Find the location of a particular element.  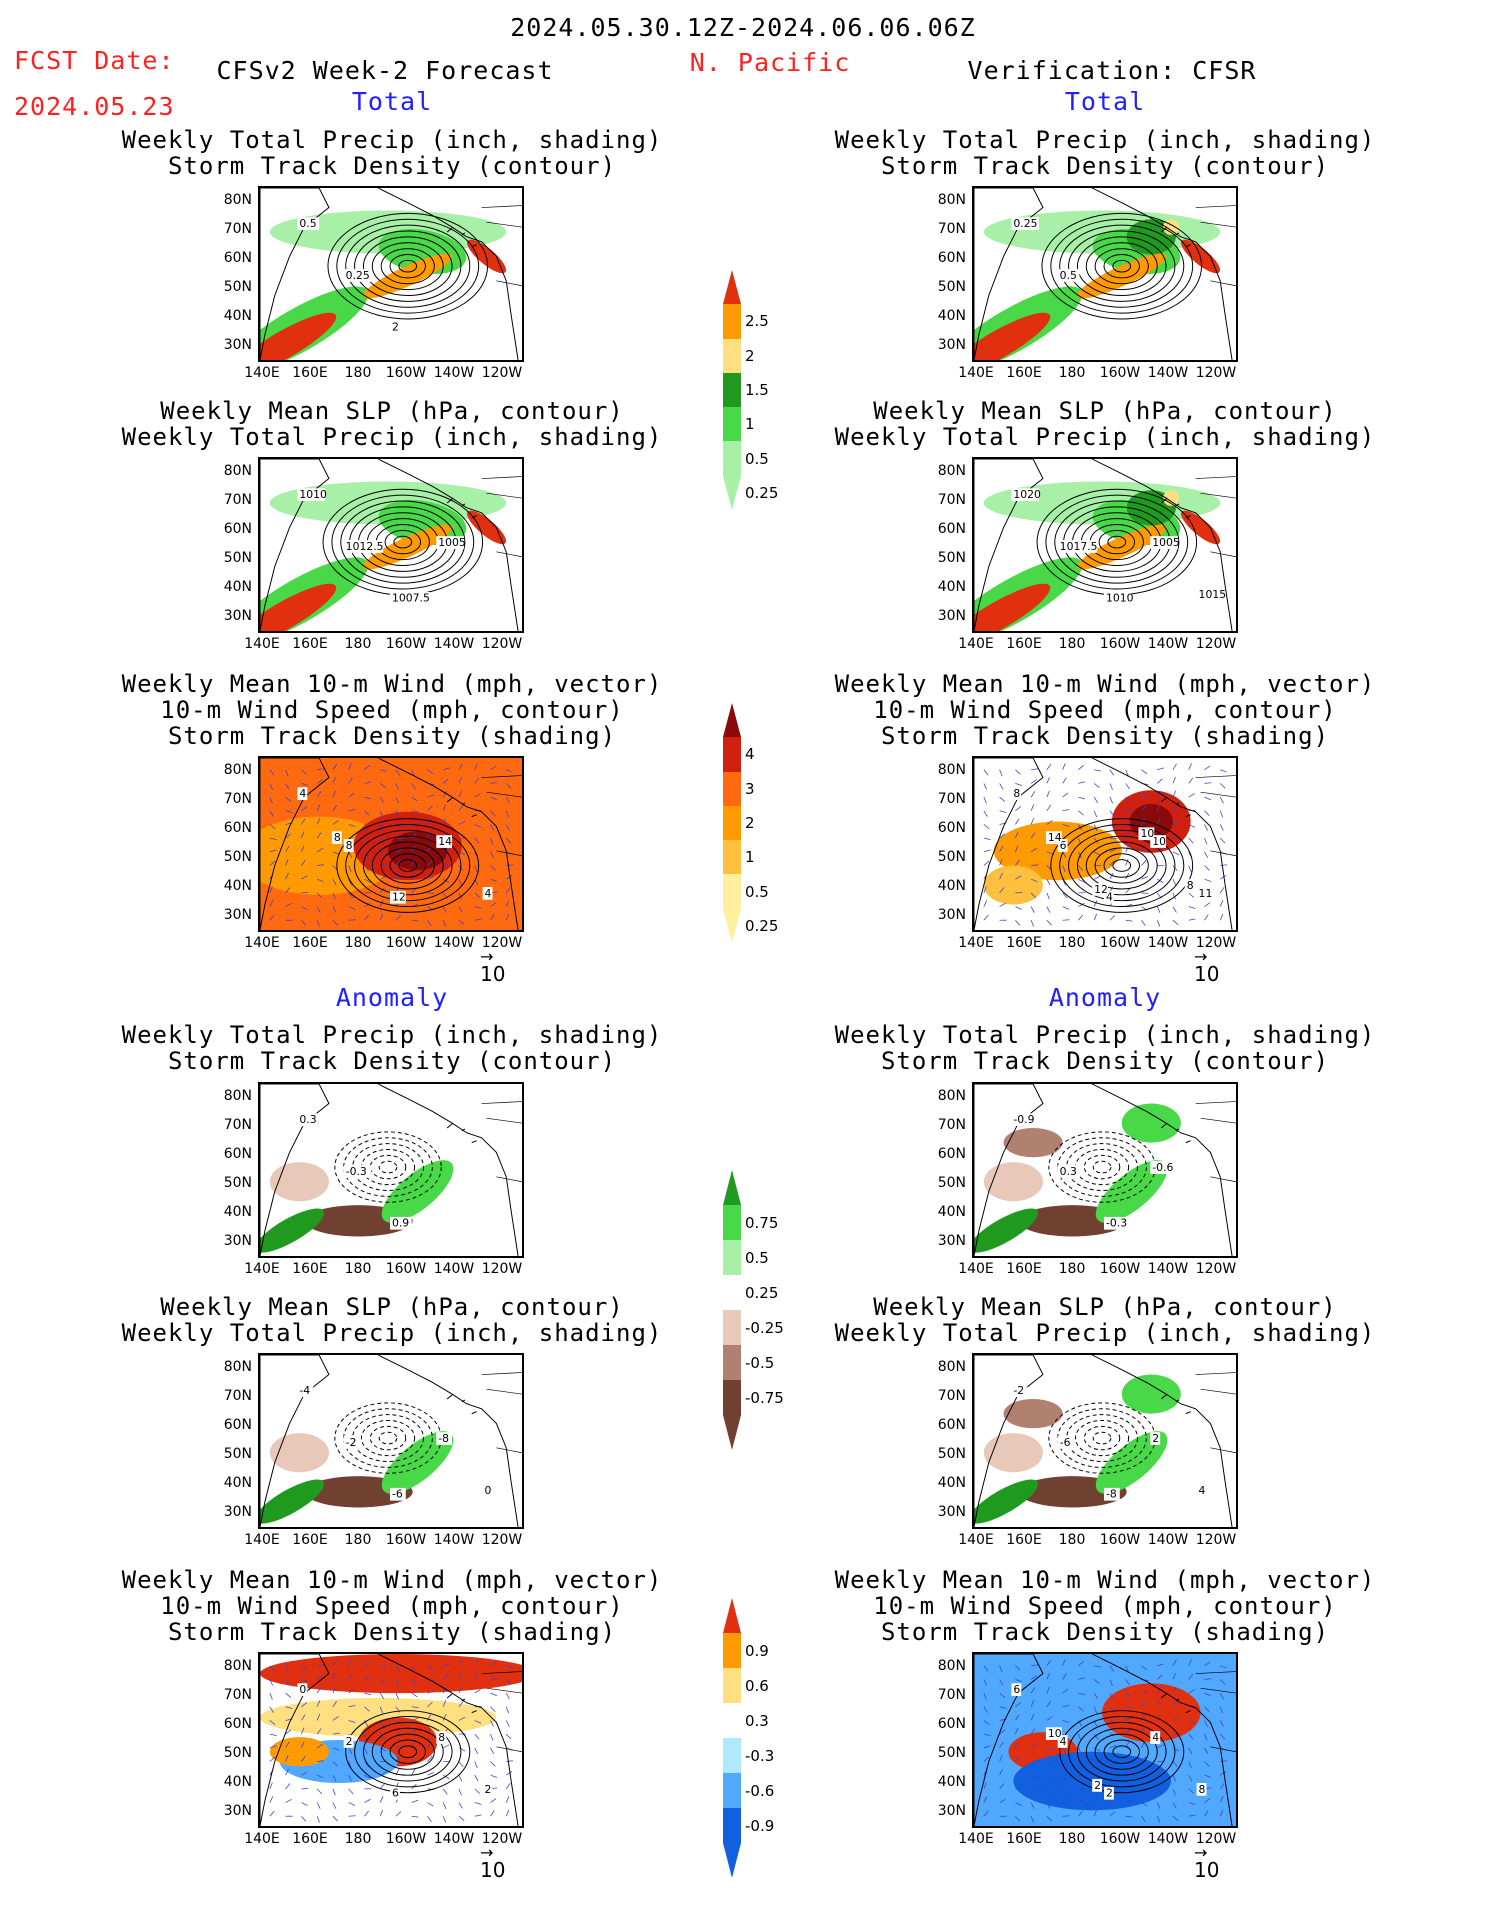

map-panel: 6 4 2 4 8 10 2 is located at coordinates (1105, 1740).